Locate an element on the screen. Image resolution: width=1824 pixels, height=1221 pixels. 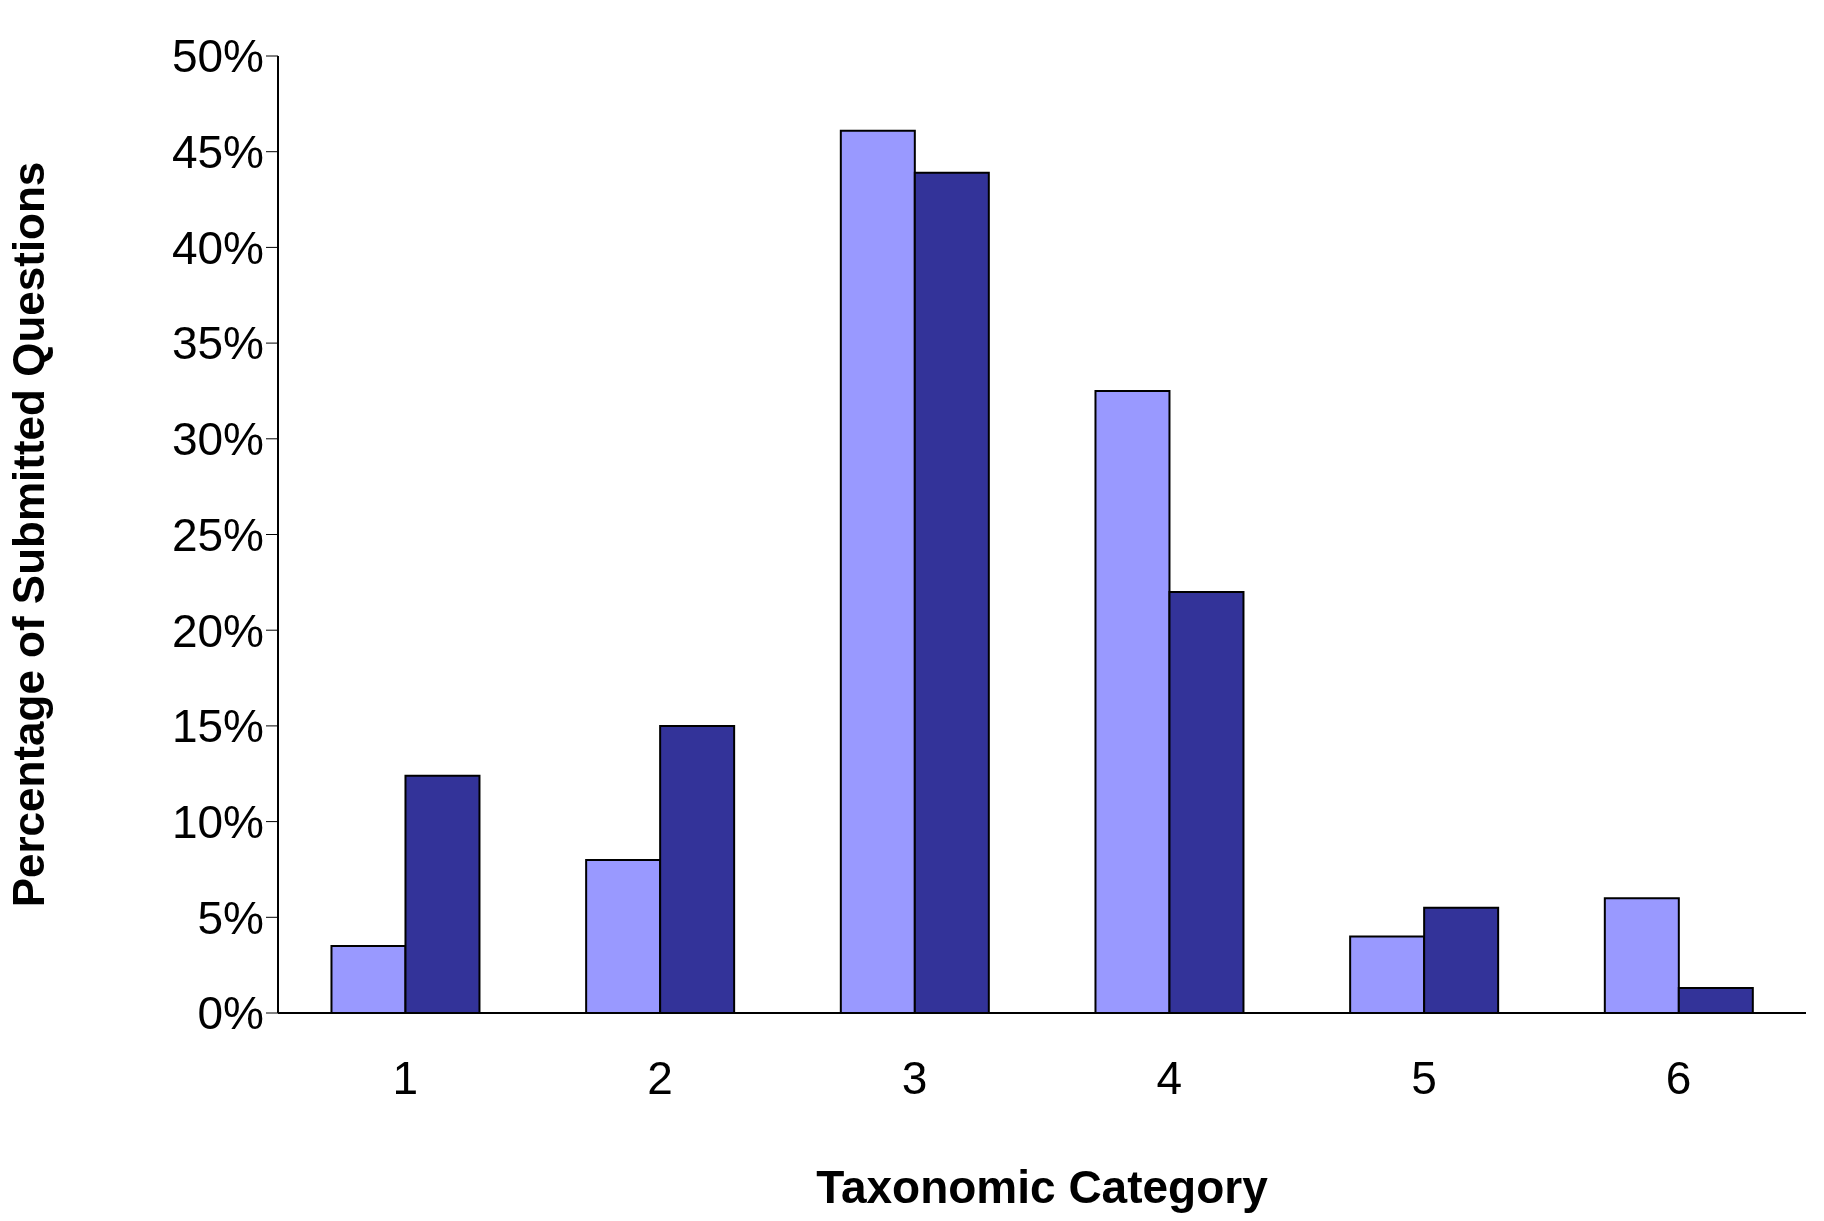
x-tick-label: 3 is located at coordinates (914, 1077).